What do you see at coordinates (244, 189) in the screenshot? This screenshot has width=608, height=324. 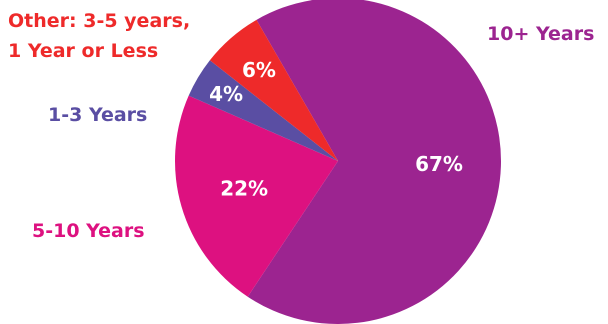 I see `slice-label-five-ten: 22%` at bounding box center [244, 189].